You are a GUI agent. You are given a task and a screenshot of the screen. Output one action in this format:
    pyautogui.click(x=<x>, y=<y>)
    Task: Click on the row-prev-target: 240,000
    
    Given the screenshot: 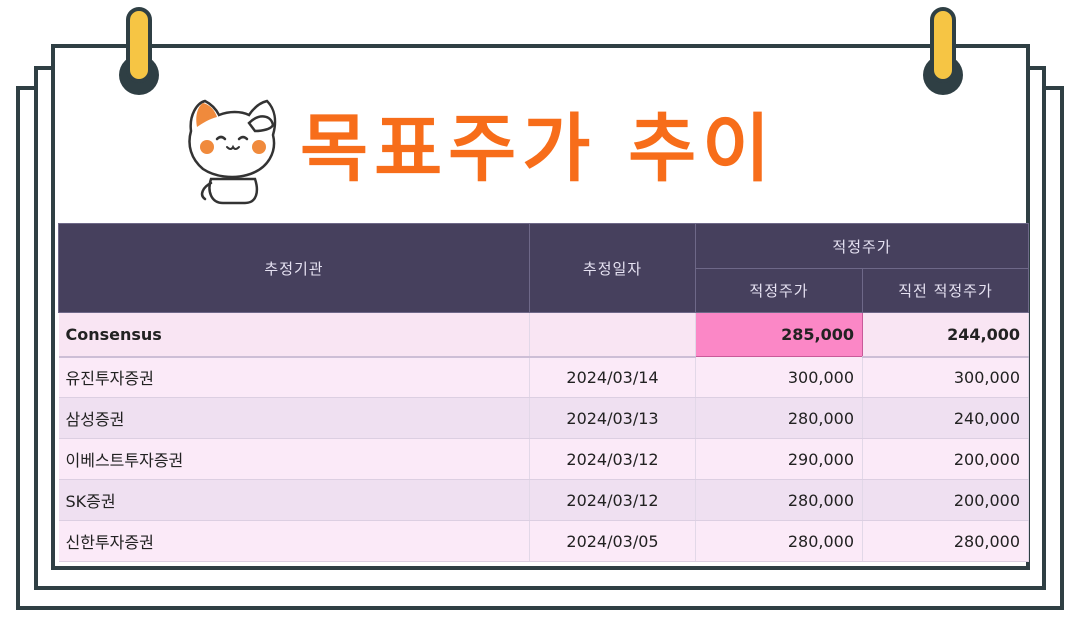 What is the action you would take?
    pyautogui.click(x=946, y=418)
    